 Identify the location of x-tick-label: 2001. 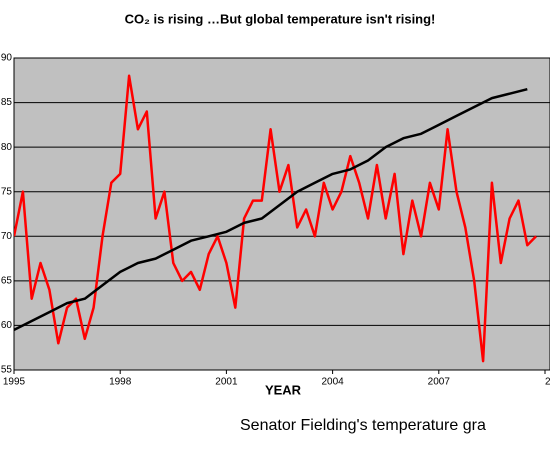
(226, 382).